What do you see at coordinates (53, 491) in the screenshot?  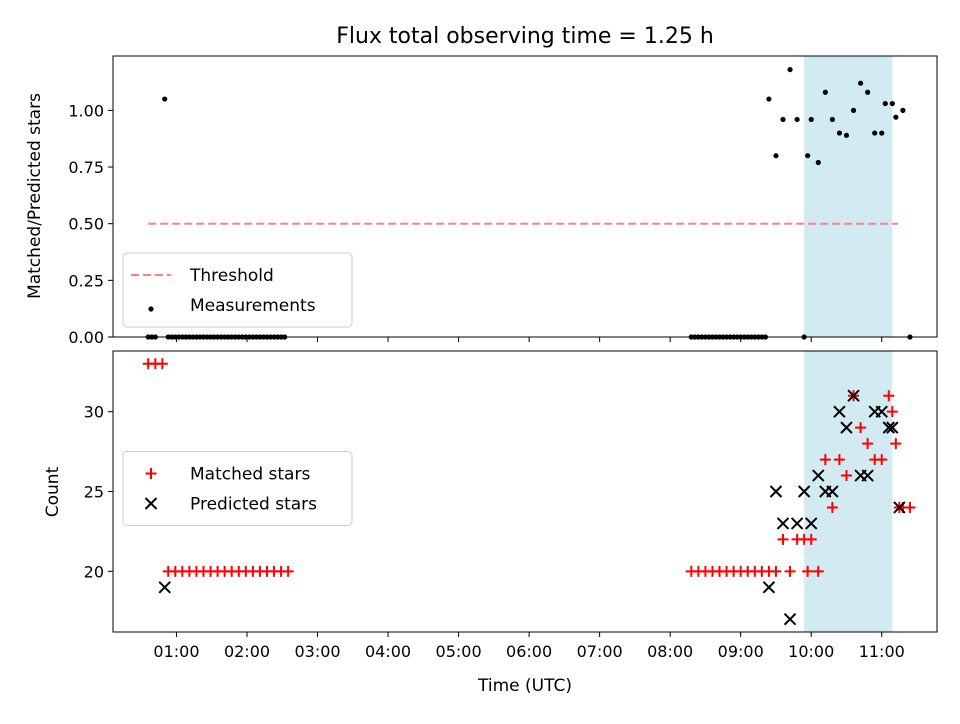 I see `bottom-y-axis-label: Count` at bounding box center [53, 491].